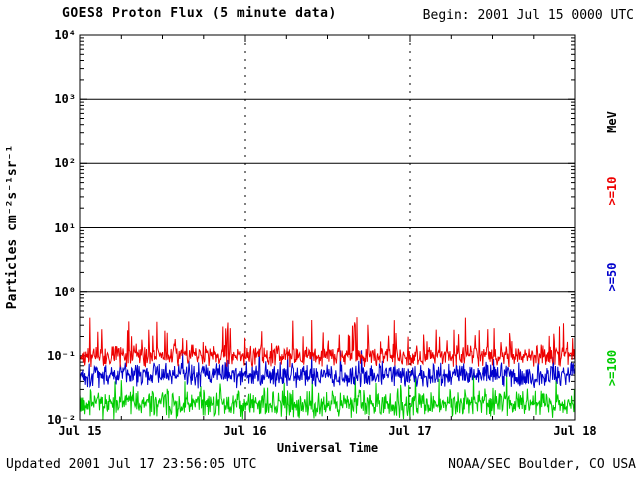 Image resolution: width=640 pixels, height=480 pixels. I want to click on y-tick-label: 10⁻², so click(61, 420).